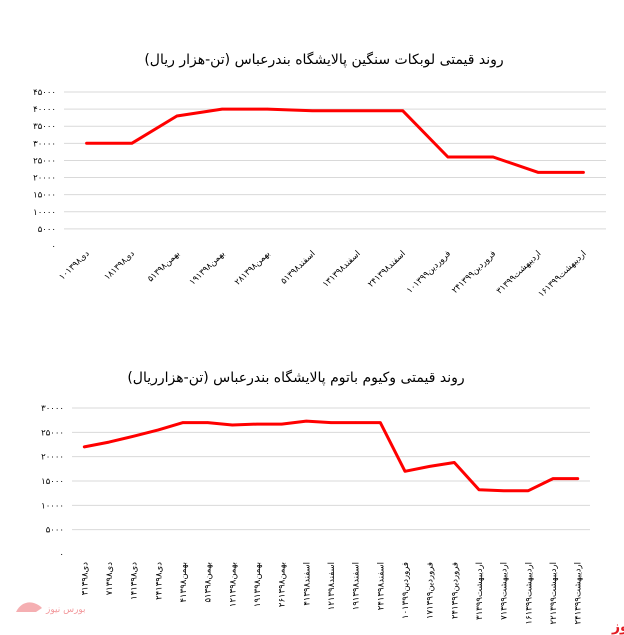 This screenshot has width=624, height=635. Describe the element at coordinates (342, 269) in the screenshot. I see `x-tick-label: ۱۳اسفند۱۳۹۸` at that location.